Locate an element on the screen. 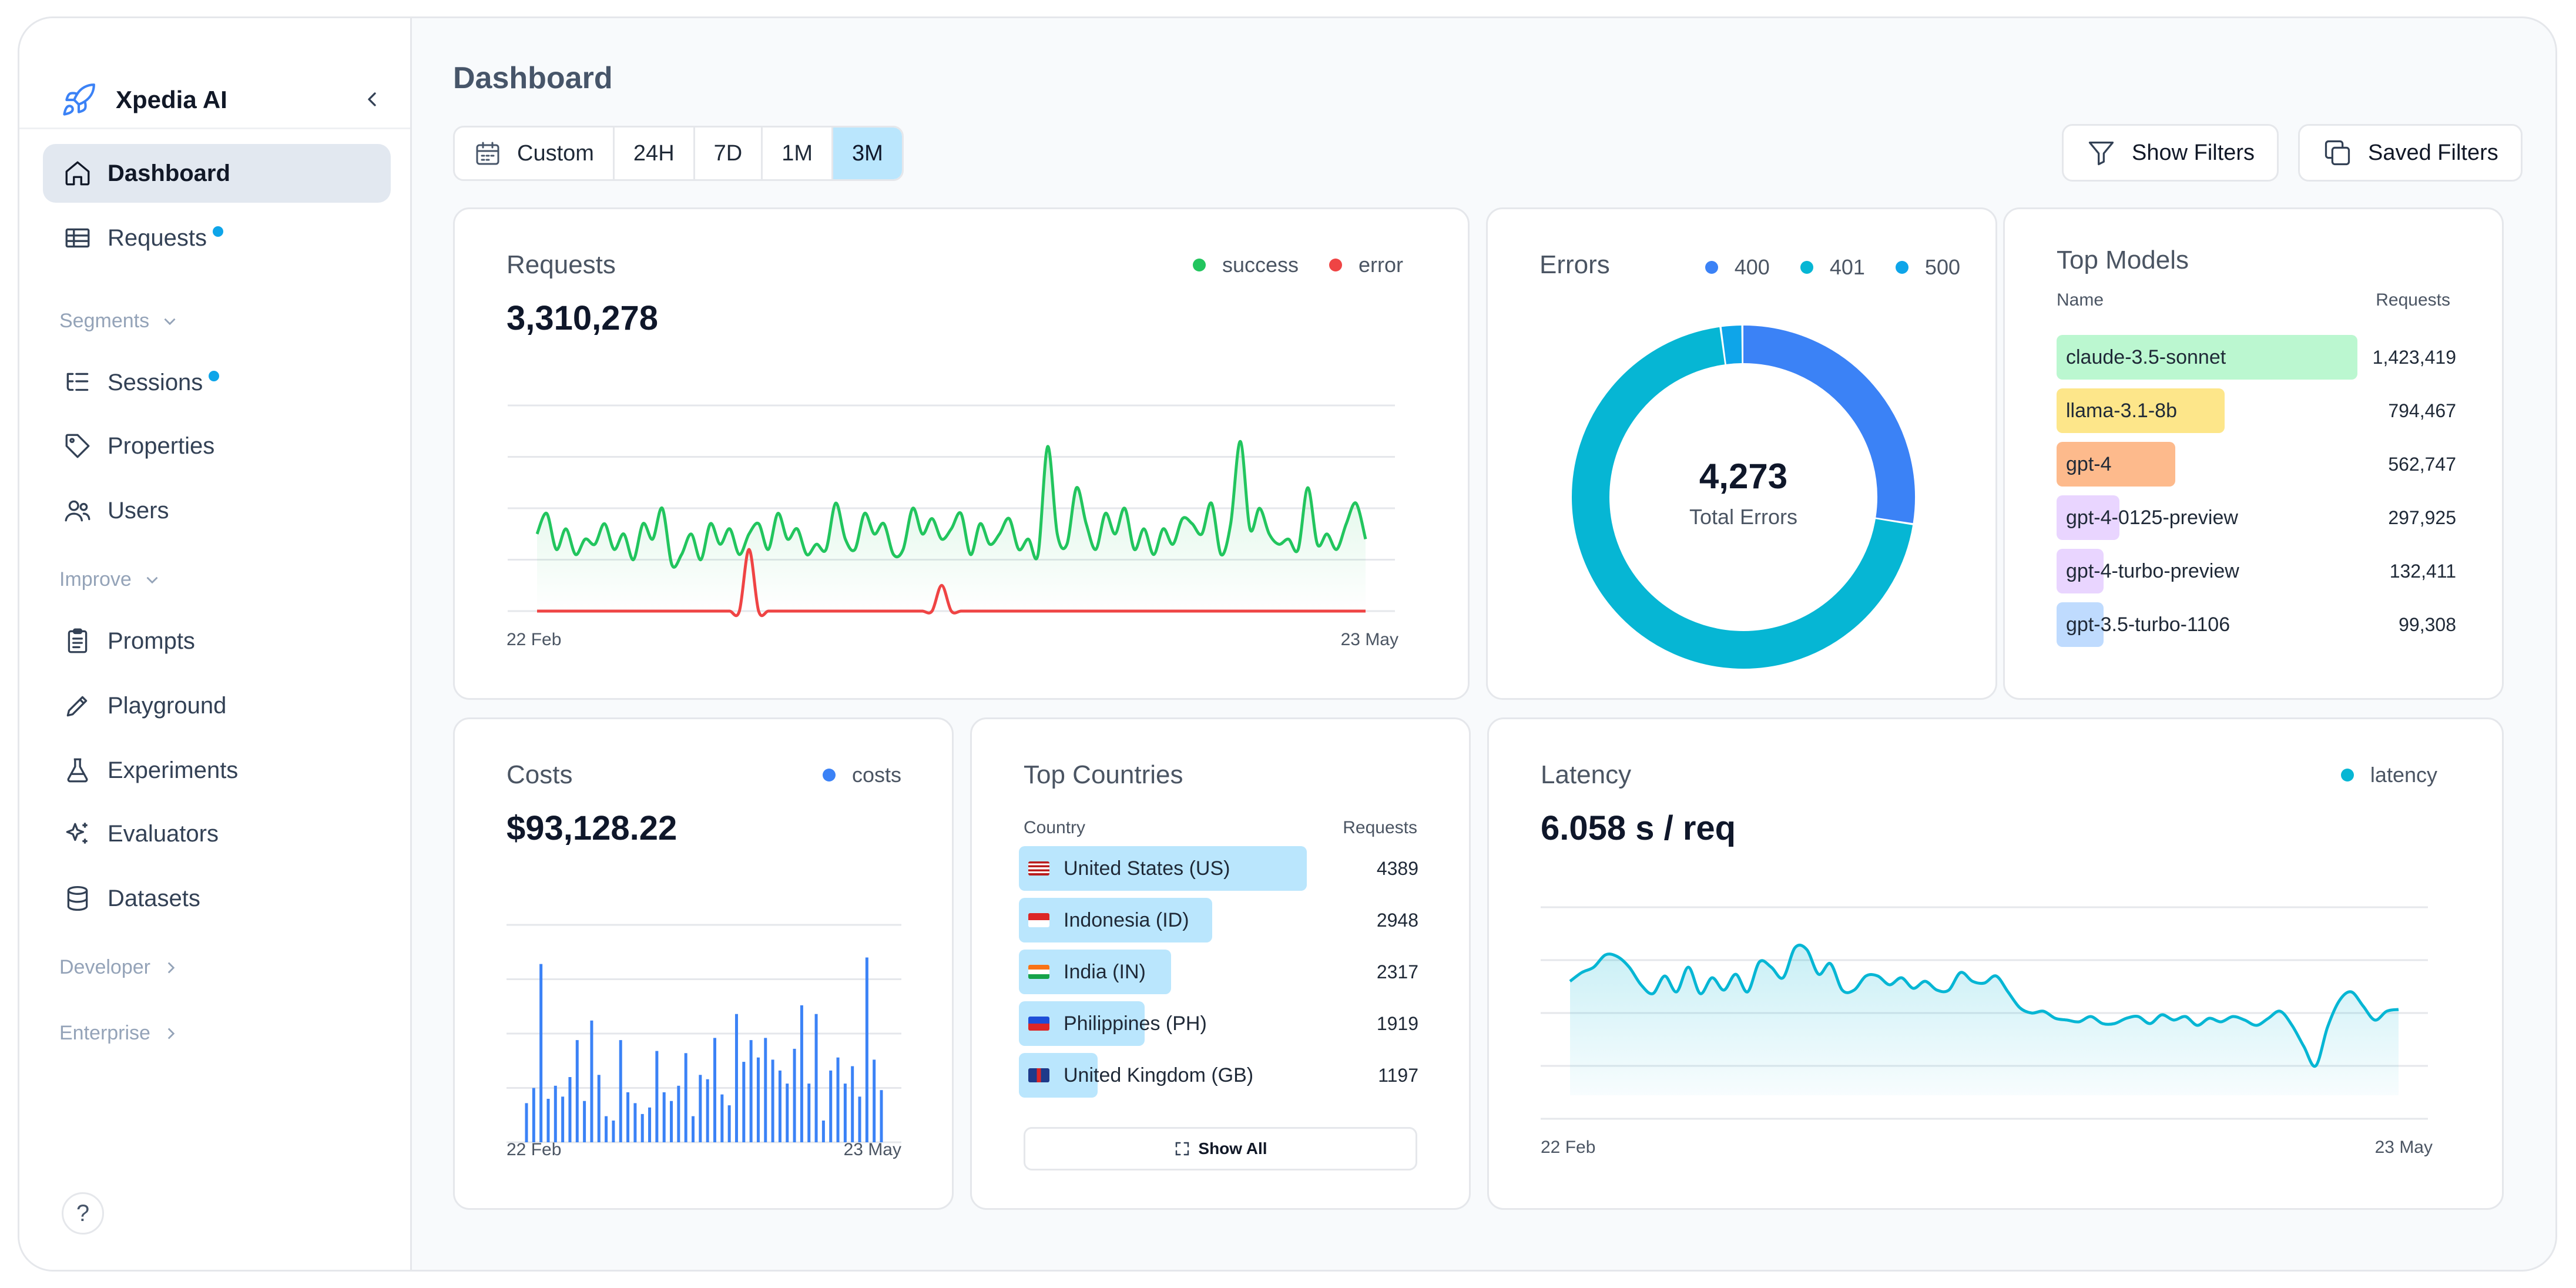 This screenshot has height=1288, width=2576. card-title: Costs is located at coordinates (540, 774).